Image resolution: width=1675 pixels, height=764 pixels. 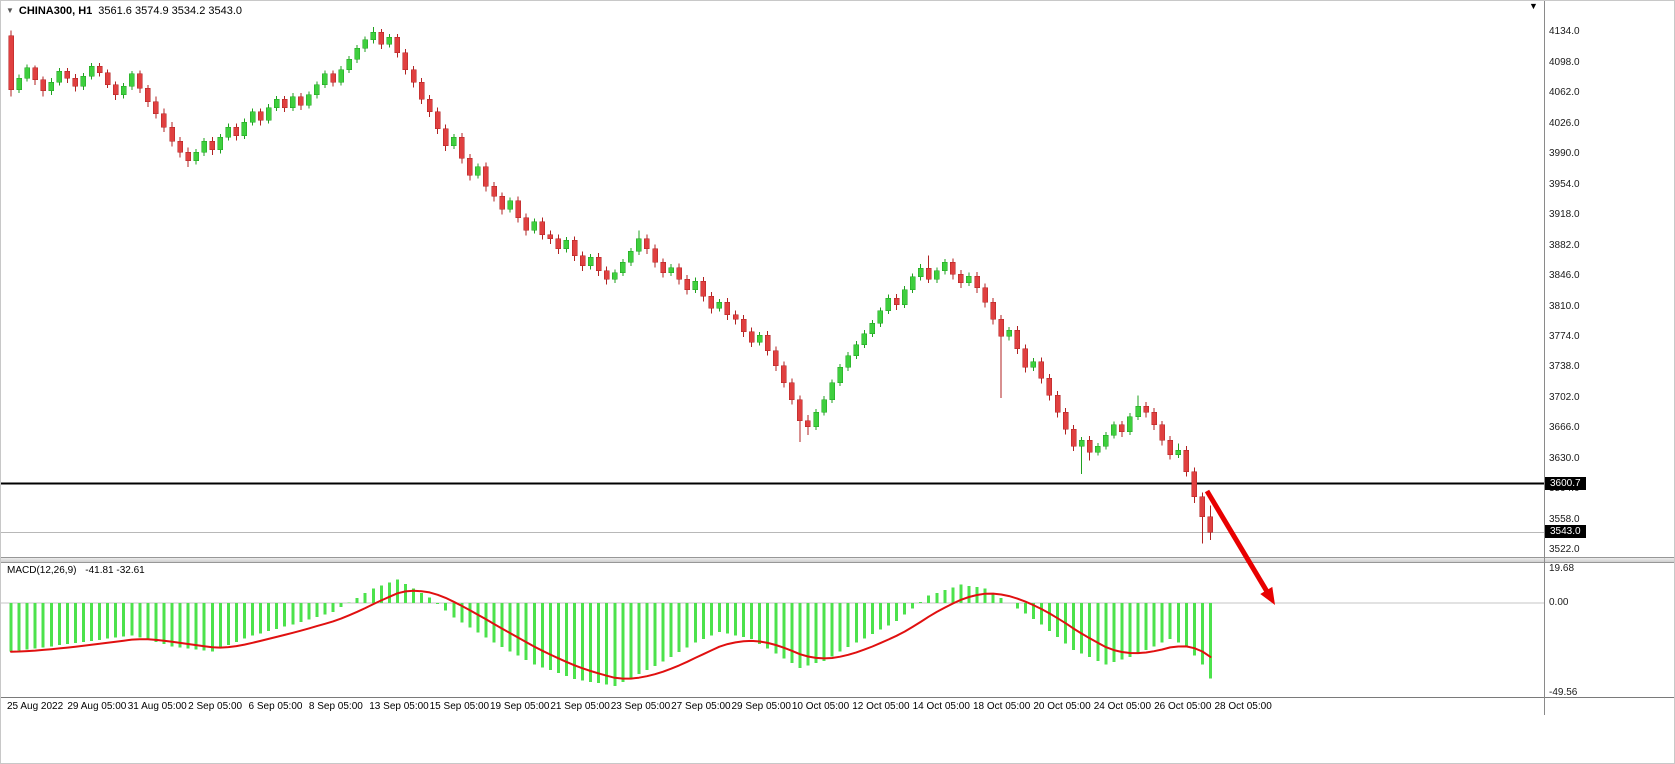 What do you see at coordinates (1564, 32) in the screenshot?
I see `price-tick-label: 4134.0` at bounding box center [1564, 32].